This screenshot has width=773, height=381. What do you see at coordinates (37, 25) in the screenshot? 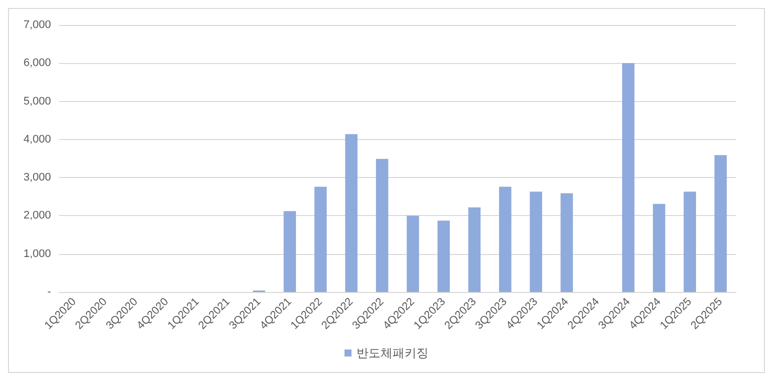
I see `y-tick-label: 7,000` at bounding box center [37, 25].